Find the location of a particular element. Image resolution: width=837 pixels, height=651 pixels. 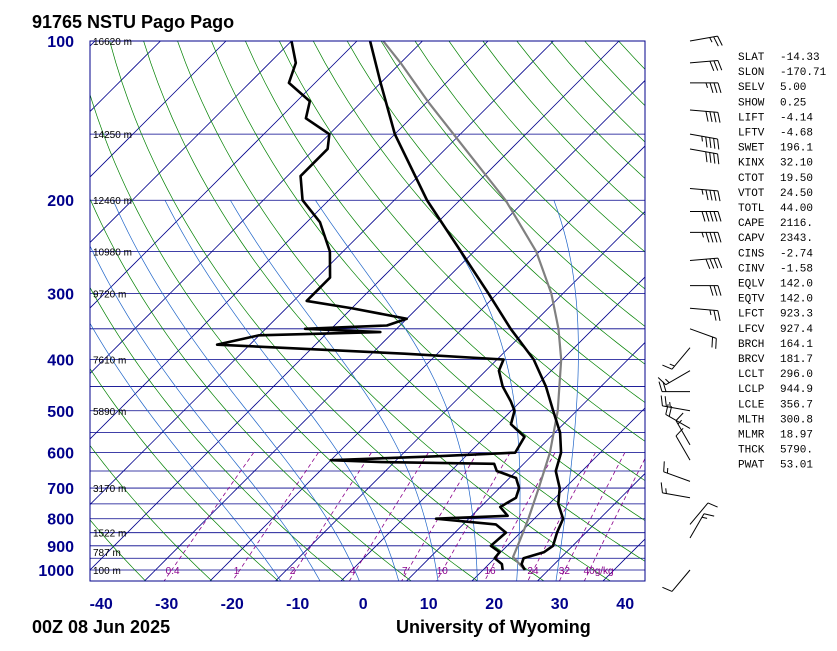

index-value: 5790. is located at coordinates (796, 451).